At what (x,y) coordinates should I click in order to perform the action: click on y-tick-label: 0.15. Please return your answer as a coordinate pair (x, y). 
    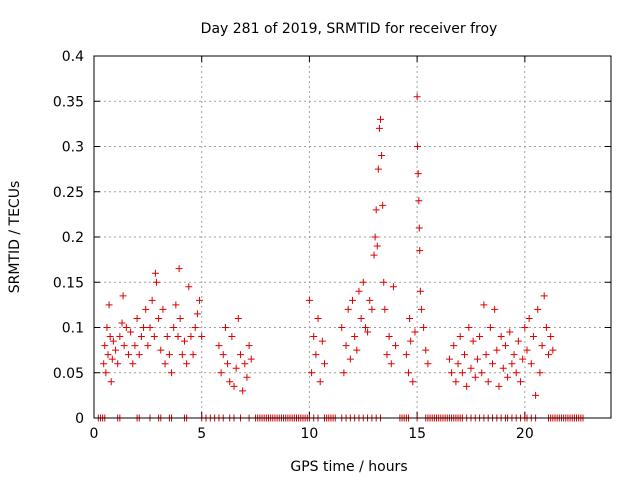
    Looking at the image, I should click on (68, 283).